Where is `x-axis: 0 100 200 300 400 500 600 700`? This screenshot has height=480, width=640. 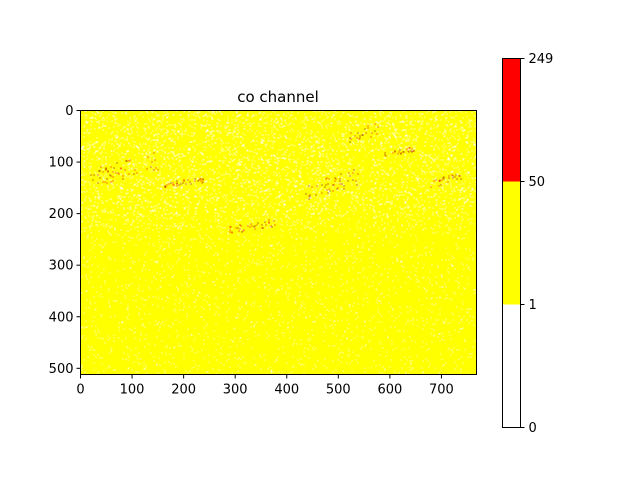 x-axis: 0 100 200 300 400 500 600 700 is located at coordinates (265, 386).